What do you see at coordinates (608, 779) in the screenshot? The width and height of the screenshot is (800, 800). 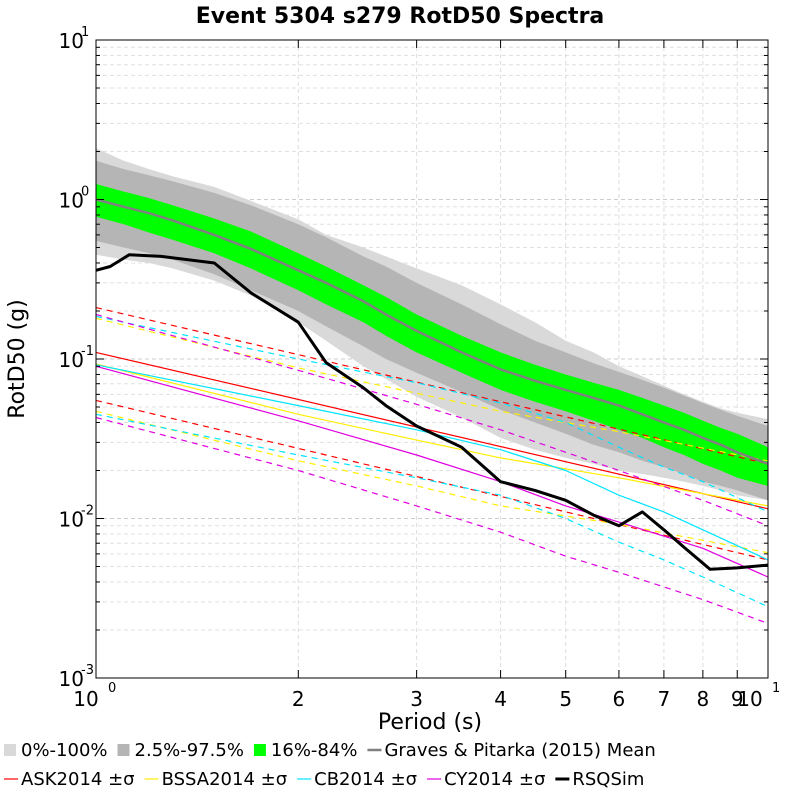 I see `legend-label: RSQSim` at bounding box center [608, 779].